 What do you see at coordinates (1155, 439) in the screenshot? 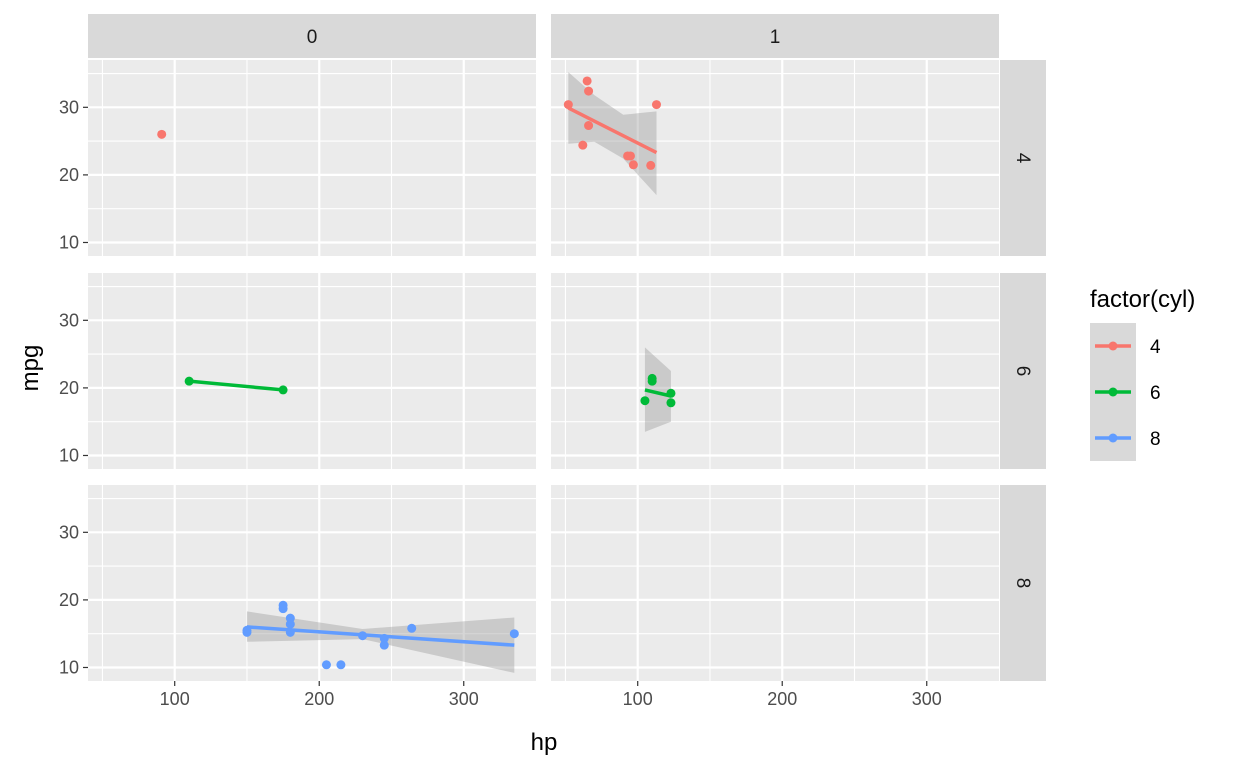
I see `legend-label-8: 8` at bounding box center [1155, 439].